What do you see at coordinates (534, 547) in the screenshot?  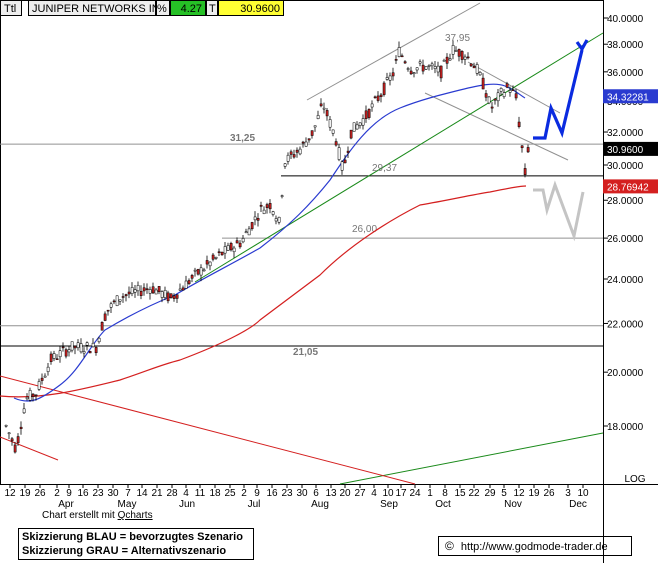 I see `source-url: http://www.godmode-trader.de` at bounding box center [534, 547].